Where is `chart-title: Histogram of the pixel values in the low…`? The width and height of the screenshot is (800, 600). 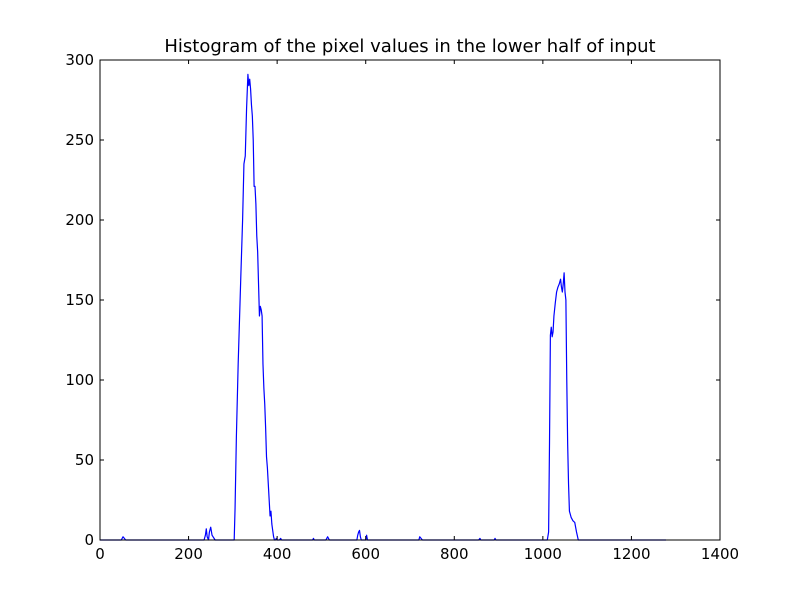 chart-title: Histogram of the pixel values in the low… is located at coordinates (409, 46).